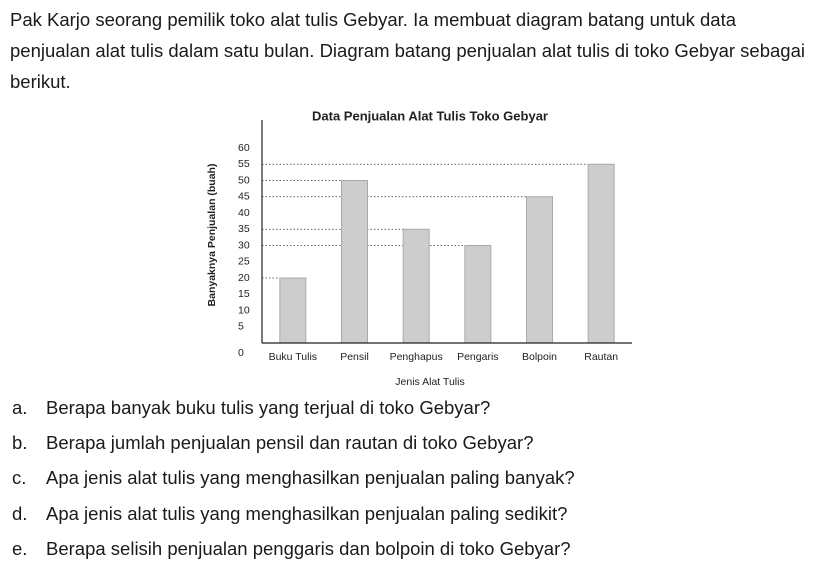  What do you see at coordinates (354, 357) in the screenshot?
I see `x-tick-label: Pensil` at bounding box center [354, 357].